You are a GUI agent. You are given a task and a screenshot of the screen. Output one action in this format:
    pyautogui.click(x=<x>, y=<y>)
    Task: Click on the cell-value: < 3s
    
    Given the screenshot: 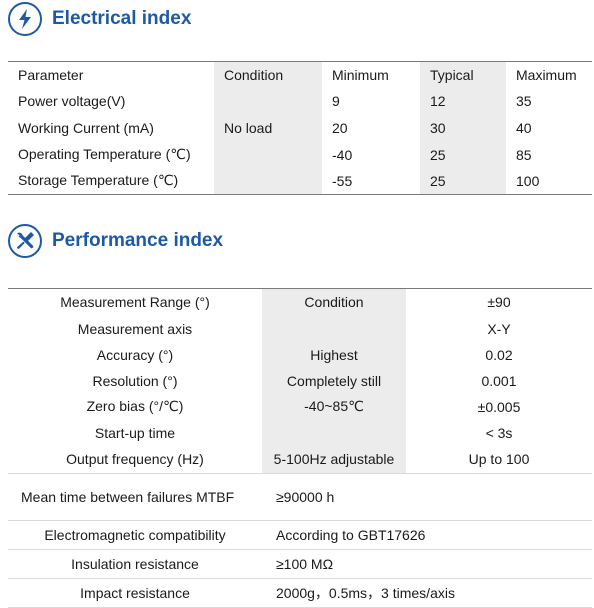 What is the action you would take?
    pyautogui.click(x=499, y=432)
    